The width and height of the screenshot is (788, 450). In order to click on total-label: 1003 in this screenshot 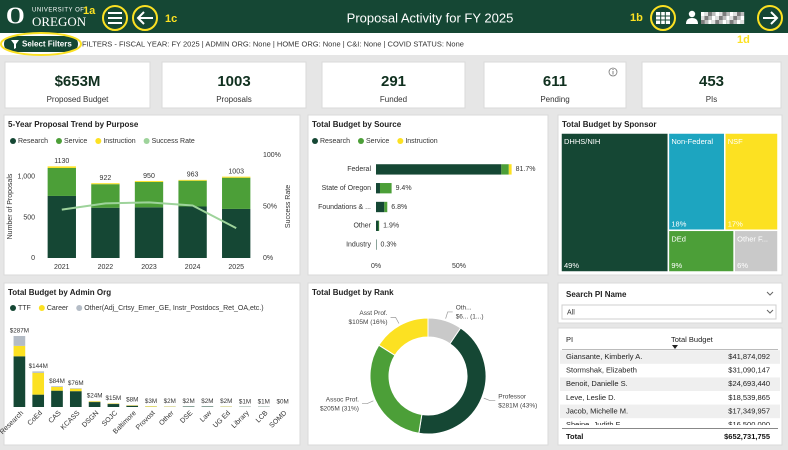, I will do `click(236, 171)`.